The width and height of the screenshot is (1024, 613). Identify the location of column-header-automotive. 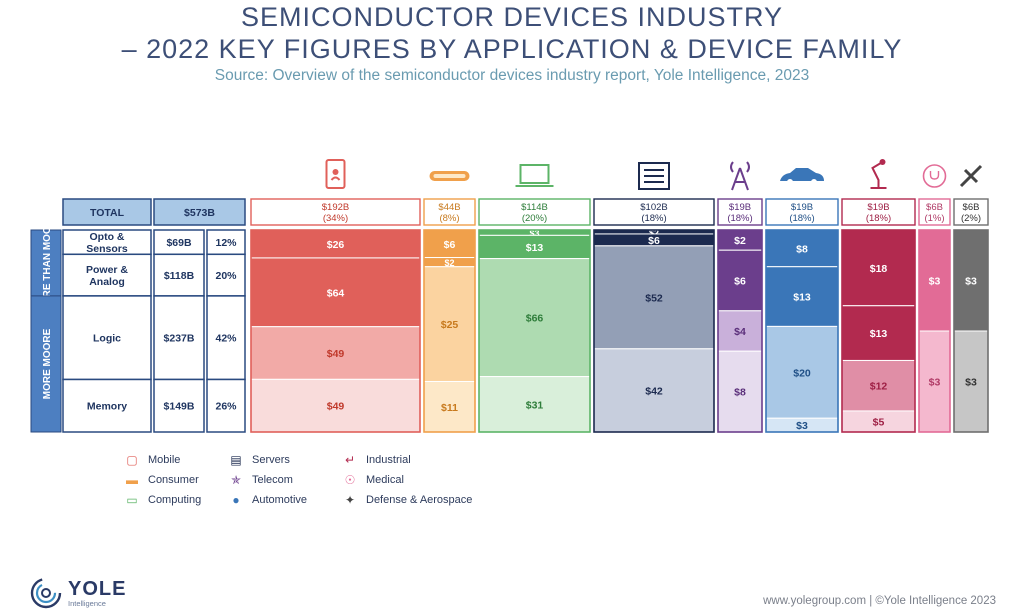
(802, 212).